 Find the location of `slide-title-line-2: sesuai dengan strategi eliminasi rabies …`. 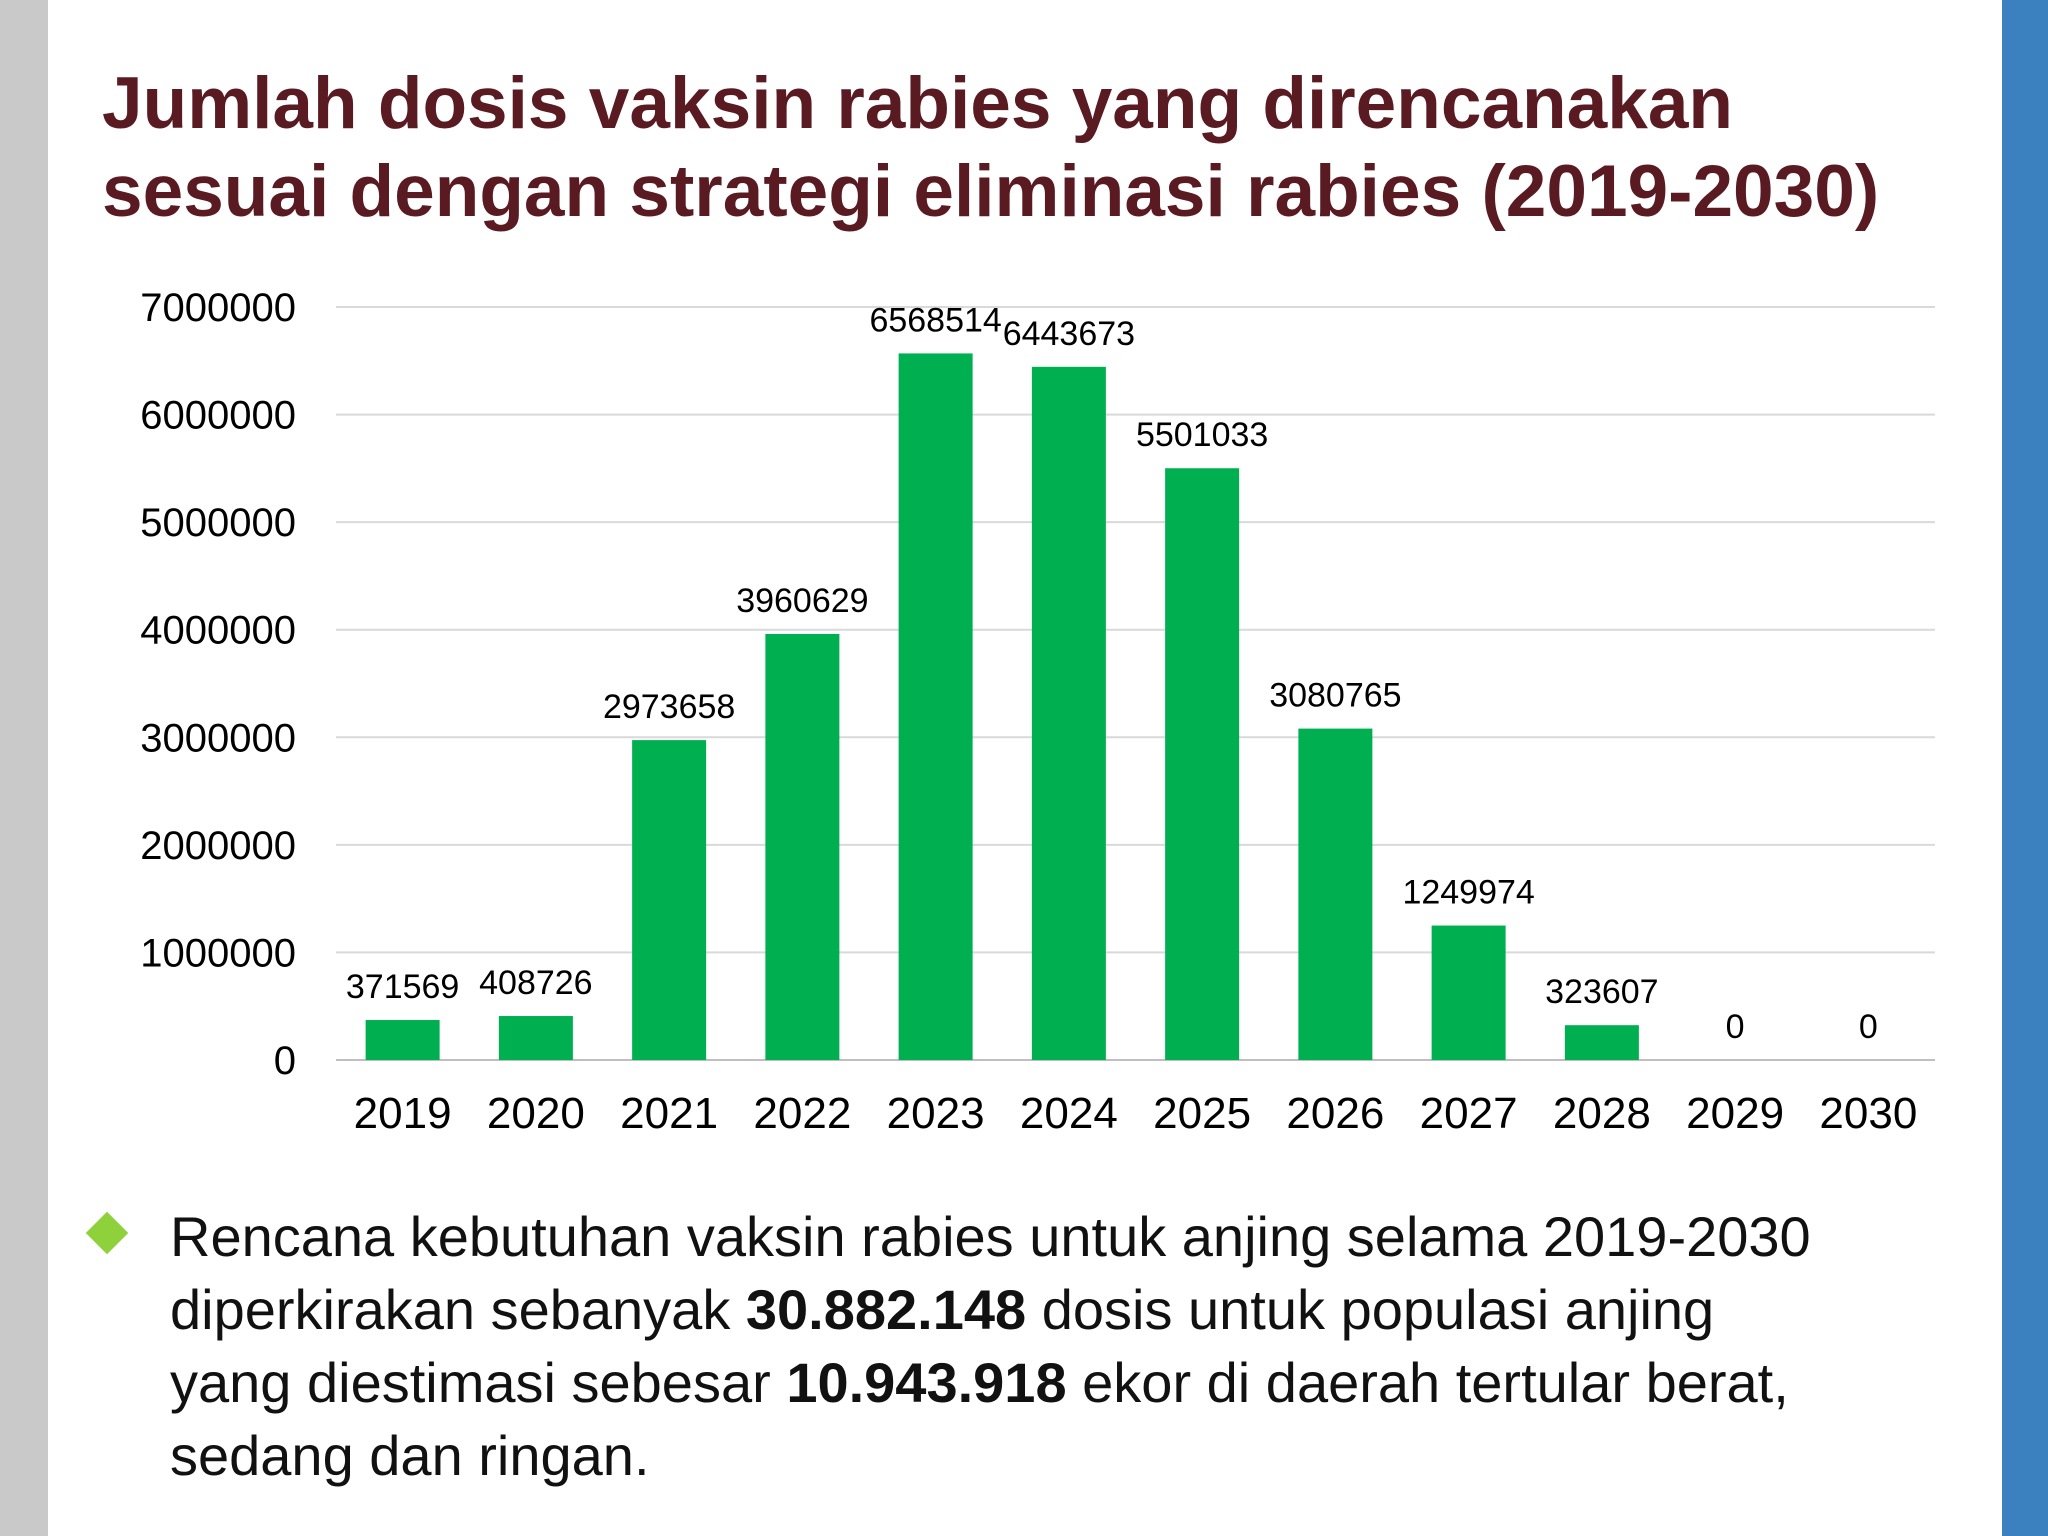

slide-title-line-2: sesuai dengan strategi eliminasi rabies … is located at coordinates (991, 191).